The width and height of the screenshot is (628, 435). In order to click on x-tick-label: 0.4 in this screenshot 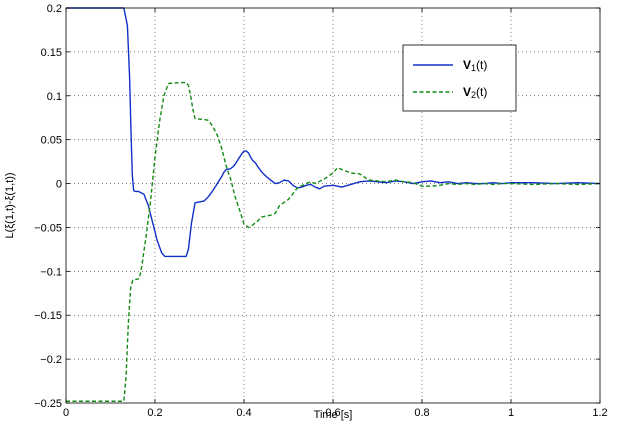, I will do `click(243, 413)`.